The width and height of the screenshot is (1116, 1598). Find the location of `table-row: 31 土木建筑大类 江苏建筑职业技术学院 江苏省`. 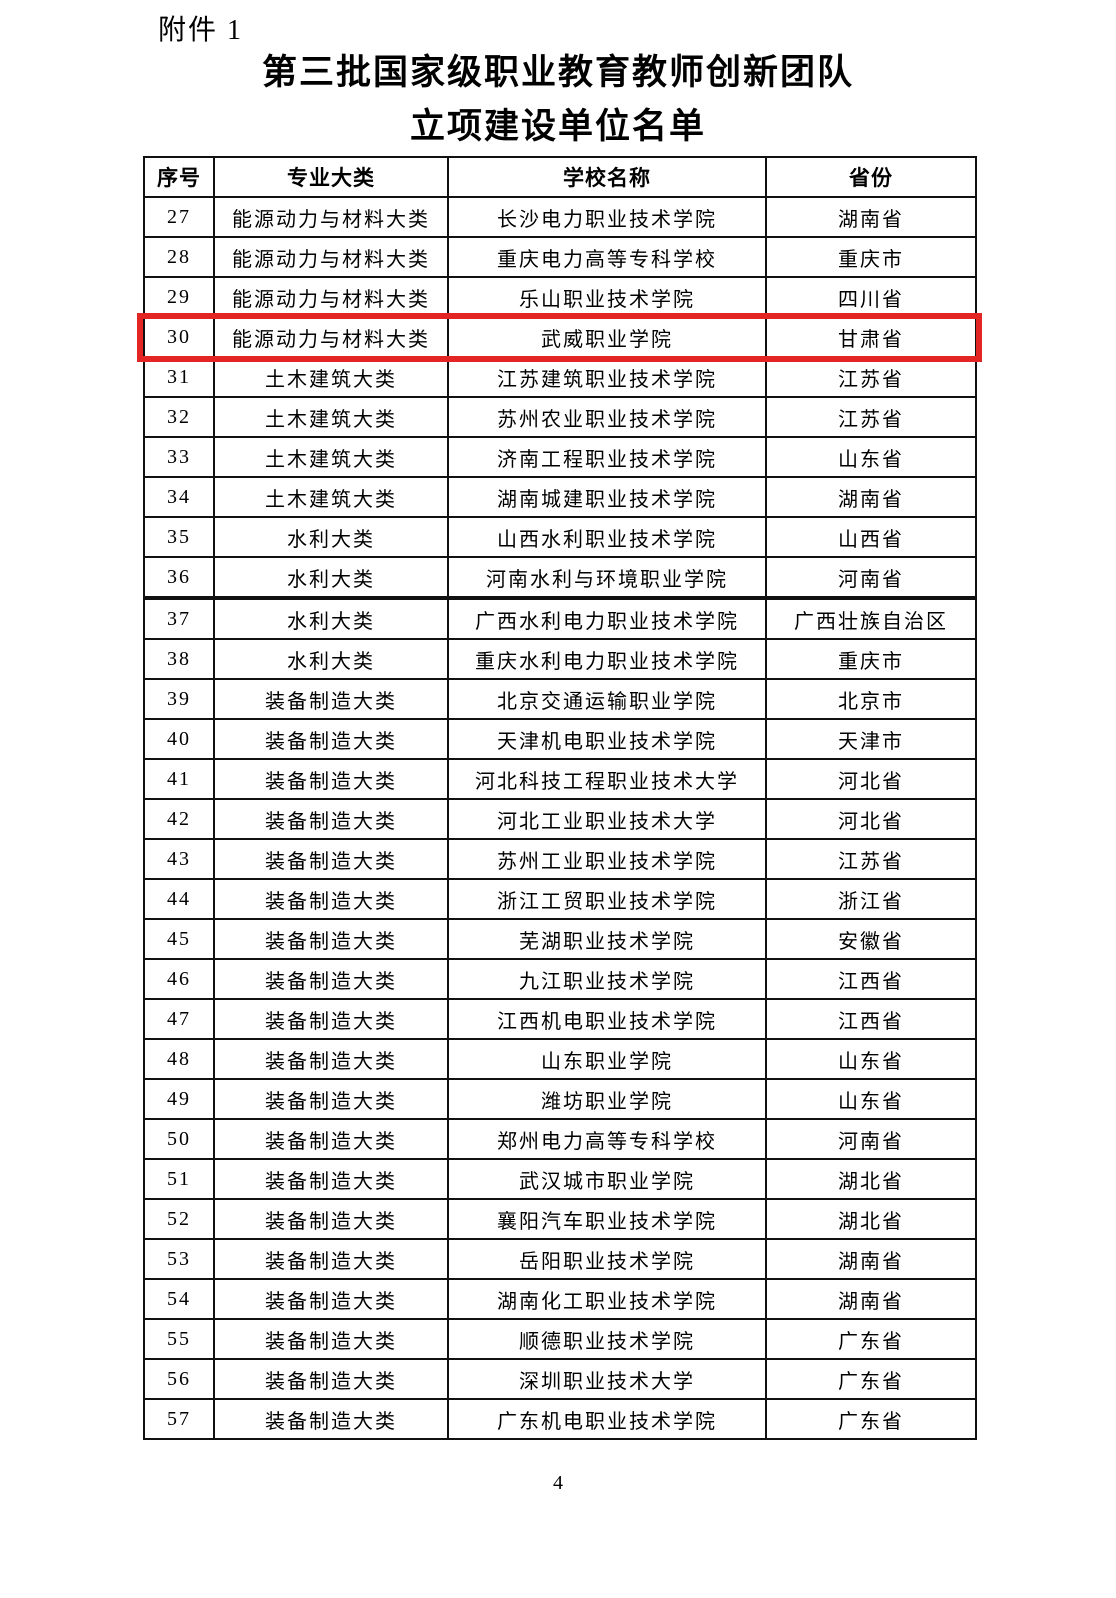

table-row: 31 土木建筑大类 江苏建筑职业技术学院 江苏省 is located at coordinates (560, 377).